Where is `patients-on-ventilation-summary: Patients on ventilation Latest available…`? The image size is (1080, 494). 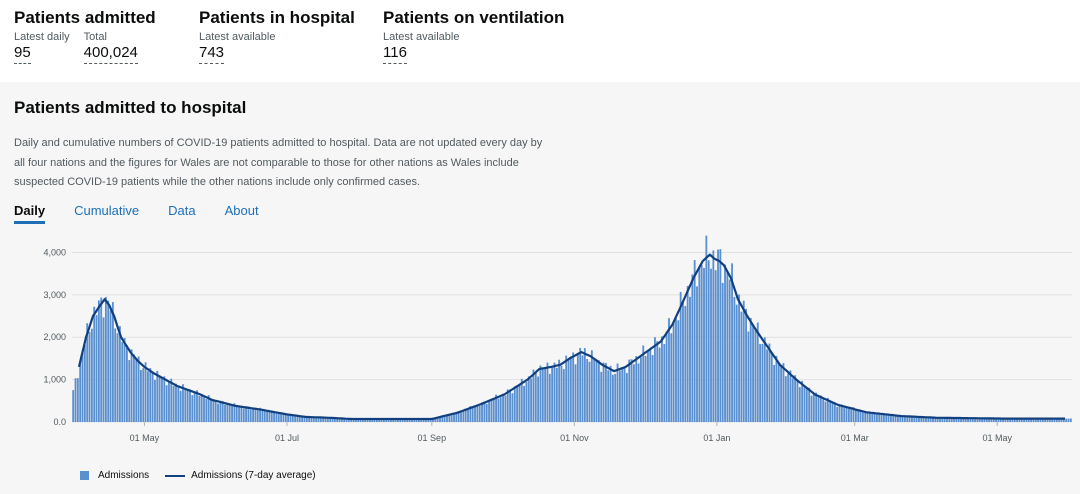
patients-on-ventilation-summary: Patients on ventilation Latest available… is located at coordinates (473, 36).